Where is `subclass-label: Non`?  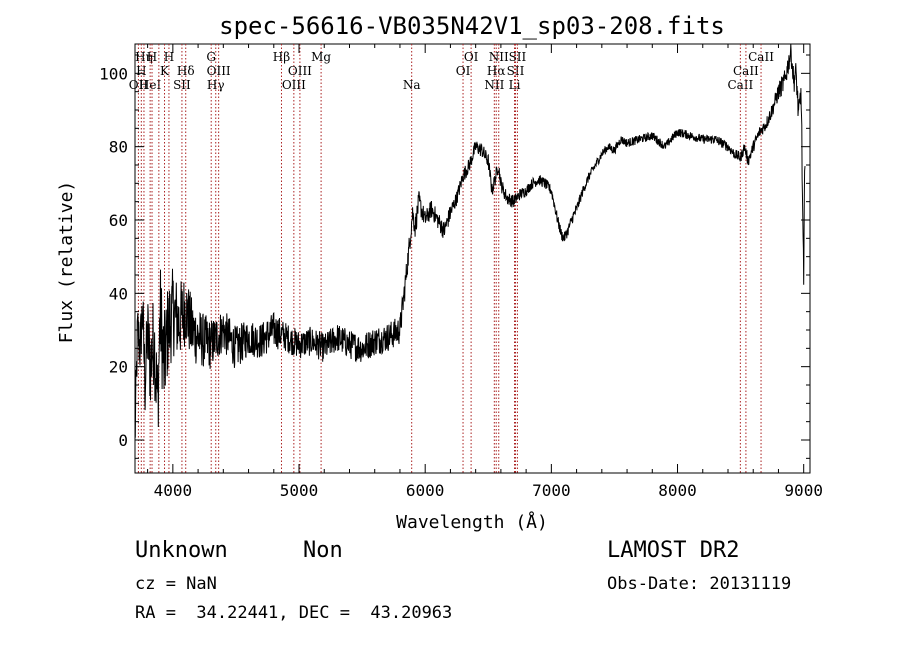 subclass-label: Non is located at coordinates (323, 550).